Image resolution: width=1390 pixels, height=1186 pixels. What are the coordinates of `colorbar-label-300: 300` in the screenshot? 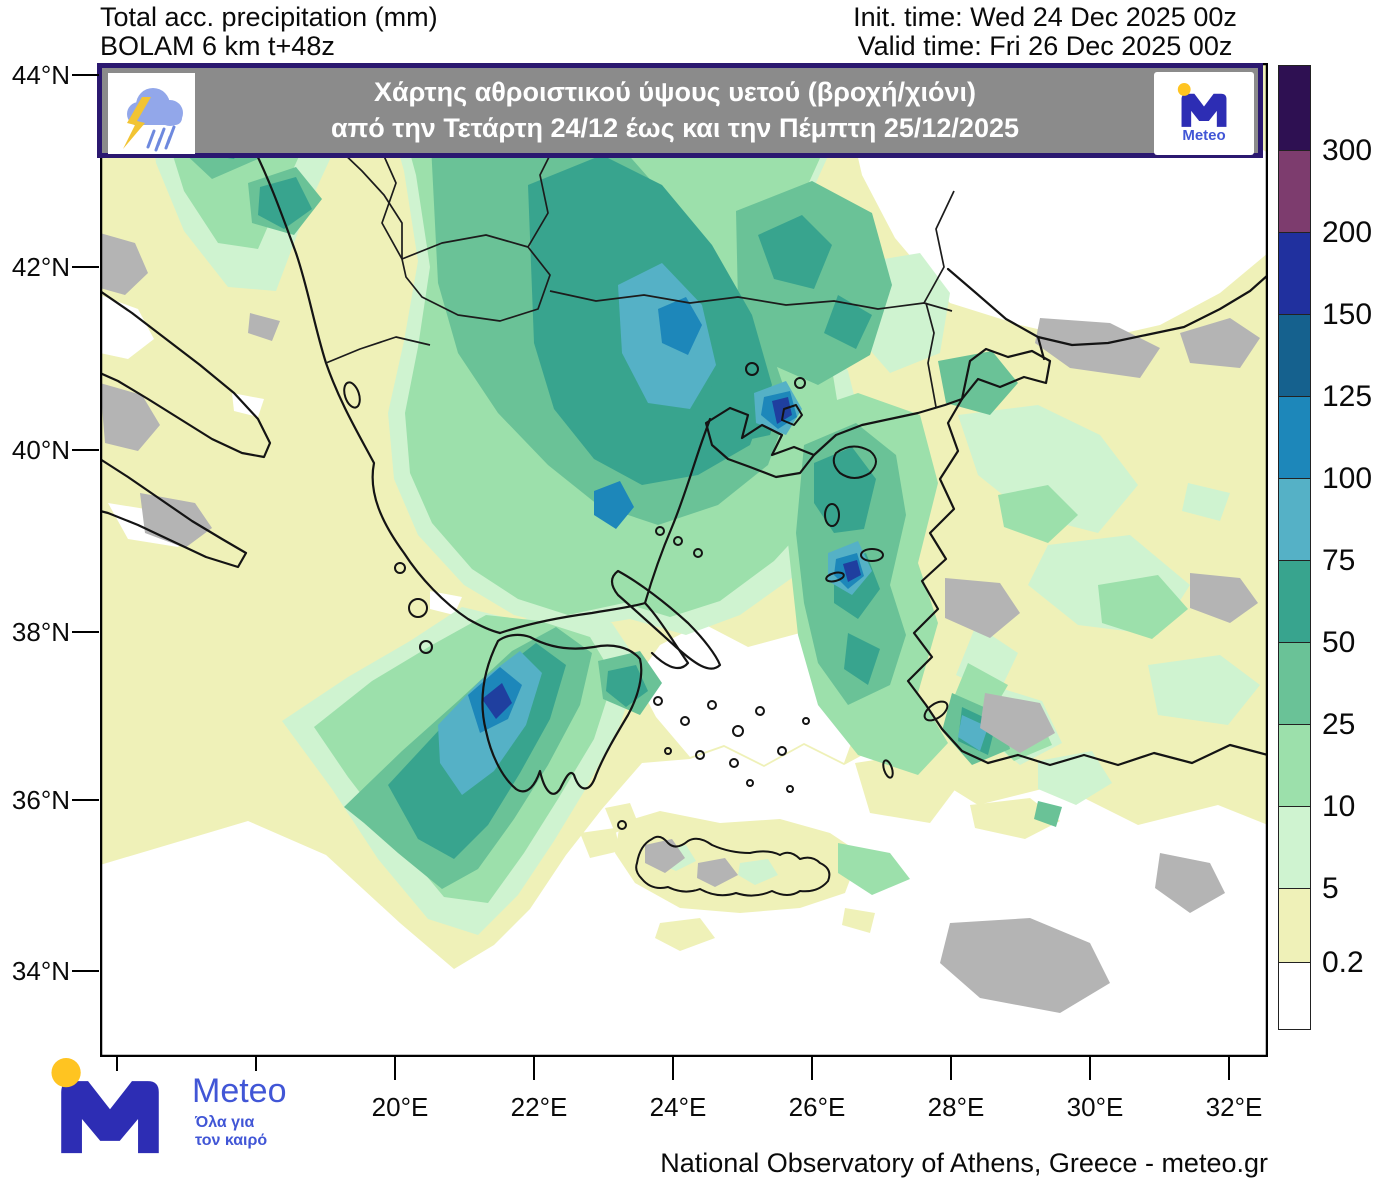 It's located at (1347, 150).